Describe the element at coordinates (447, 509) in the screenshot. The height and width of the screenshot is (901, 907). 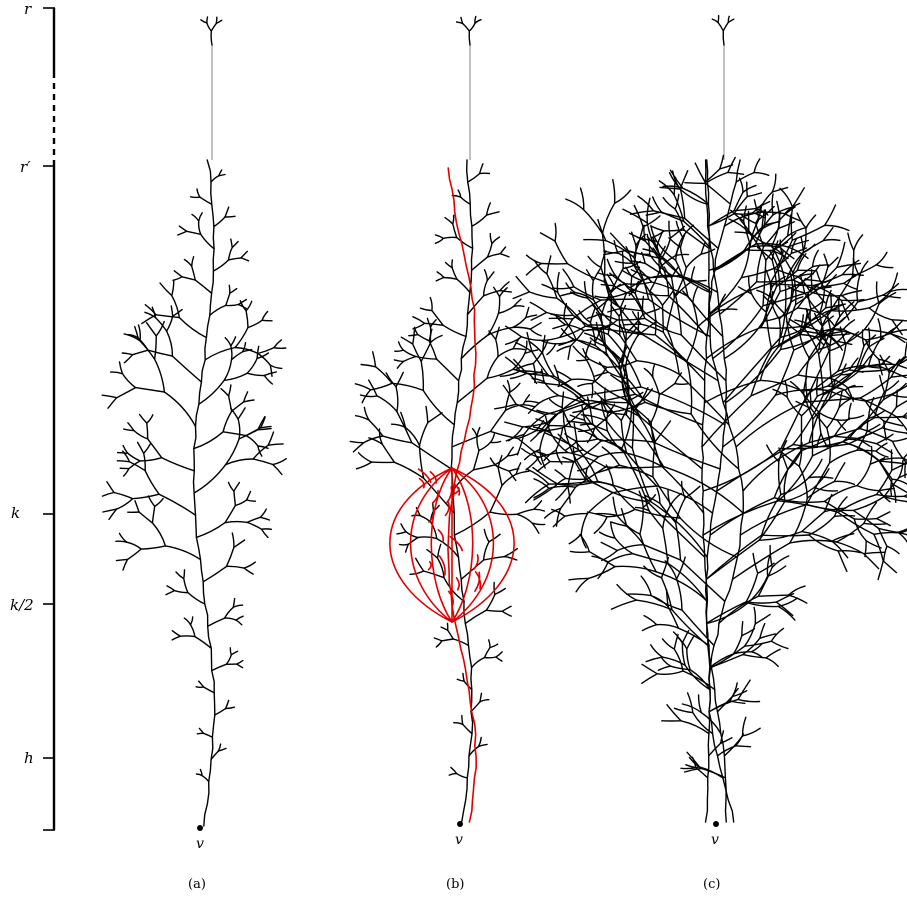
I see `red-braid-link` at that location.